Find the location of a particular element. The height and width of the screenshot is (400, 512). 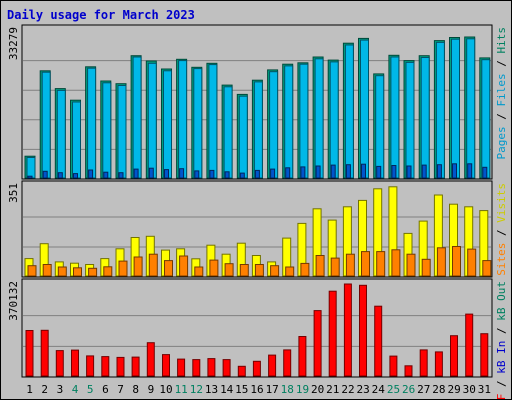

x-tick-label: 4 is located at coordinates (75, 389).